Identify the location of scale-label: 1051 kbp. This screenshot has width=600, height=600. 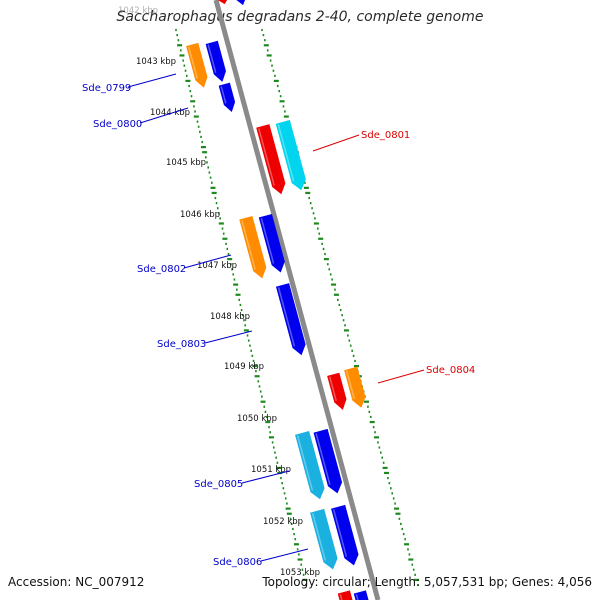
(271, 470).